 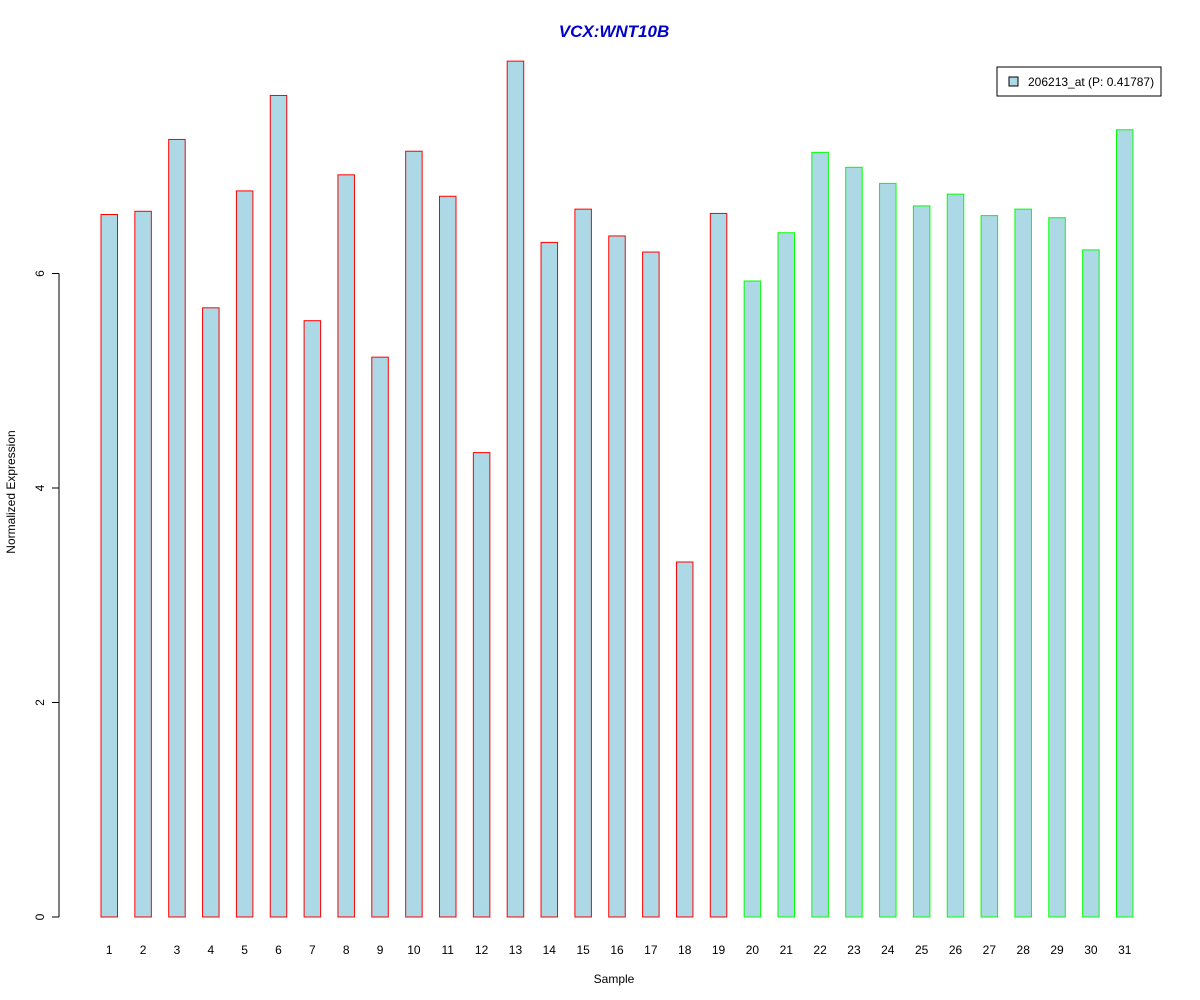 I want to click on y-axis-label: Normalized Expression, so click(x=11, y=491).